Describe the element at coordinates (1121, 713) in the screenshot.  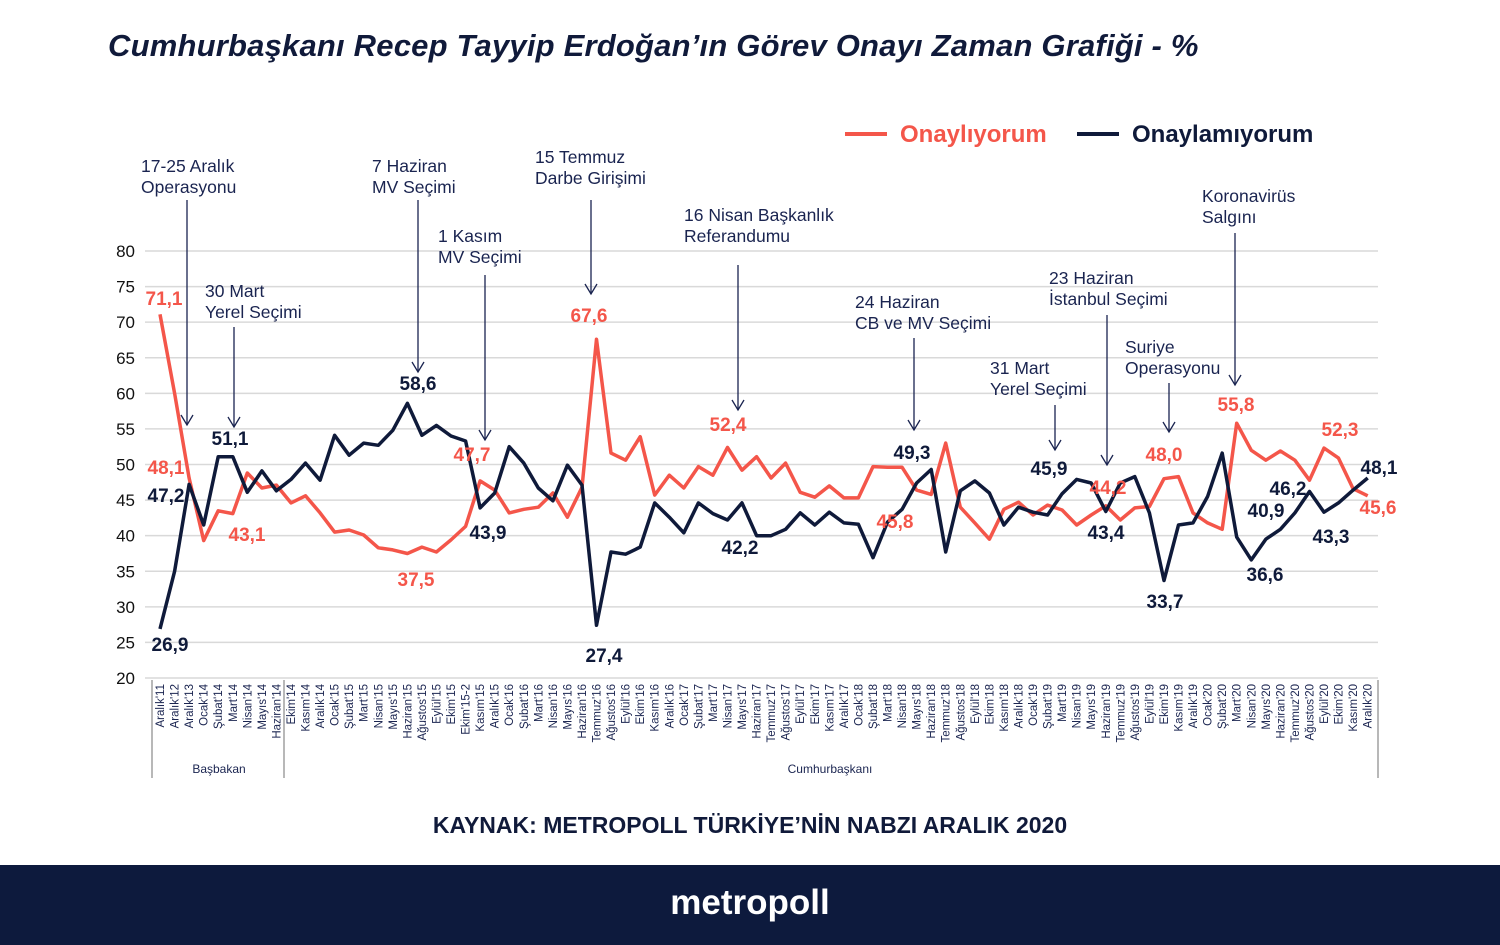
I see `x-tick-label: Temmuz'19` at that location.